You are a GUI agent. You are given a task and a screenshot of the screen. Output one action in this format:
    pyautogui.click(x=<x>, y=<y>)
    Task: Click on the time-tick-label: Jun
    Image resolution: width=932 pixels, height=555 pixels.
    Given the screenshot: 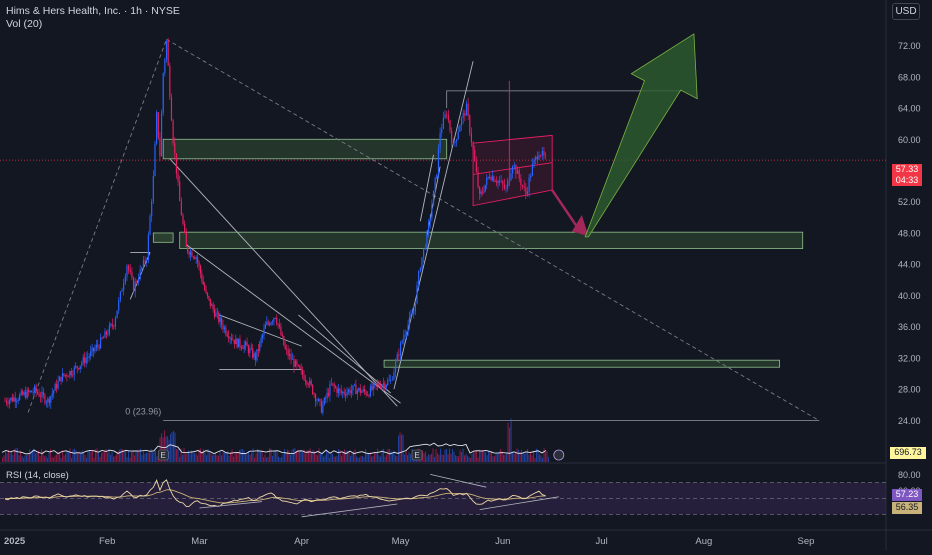 What is the action you would take?
    pyautogui.click(x=502, y=541)
    